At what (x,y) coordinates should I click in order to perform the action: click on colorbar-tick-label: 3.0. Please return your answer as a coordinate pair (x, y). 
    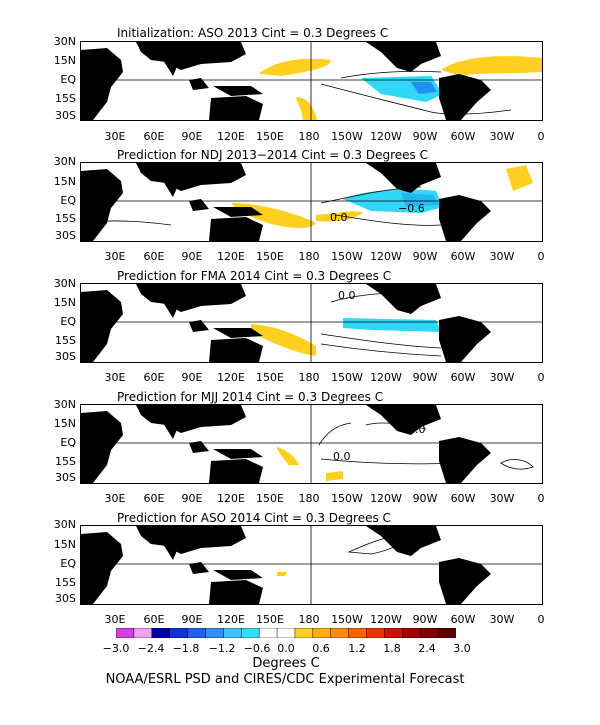
    Looking at the image, I should click on (462, 648).